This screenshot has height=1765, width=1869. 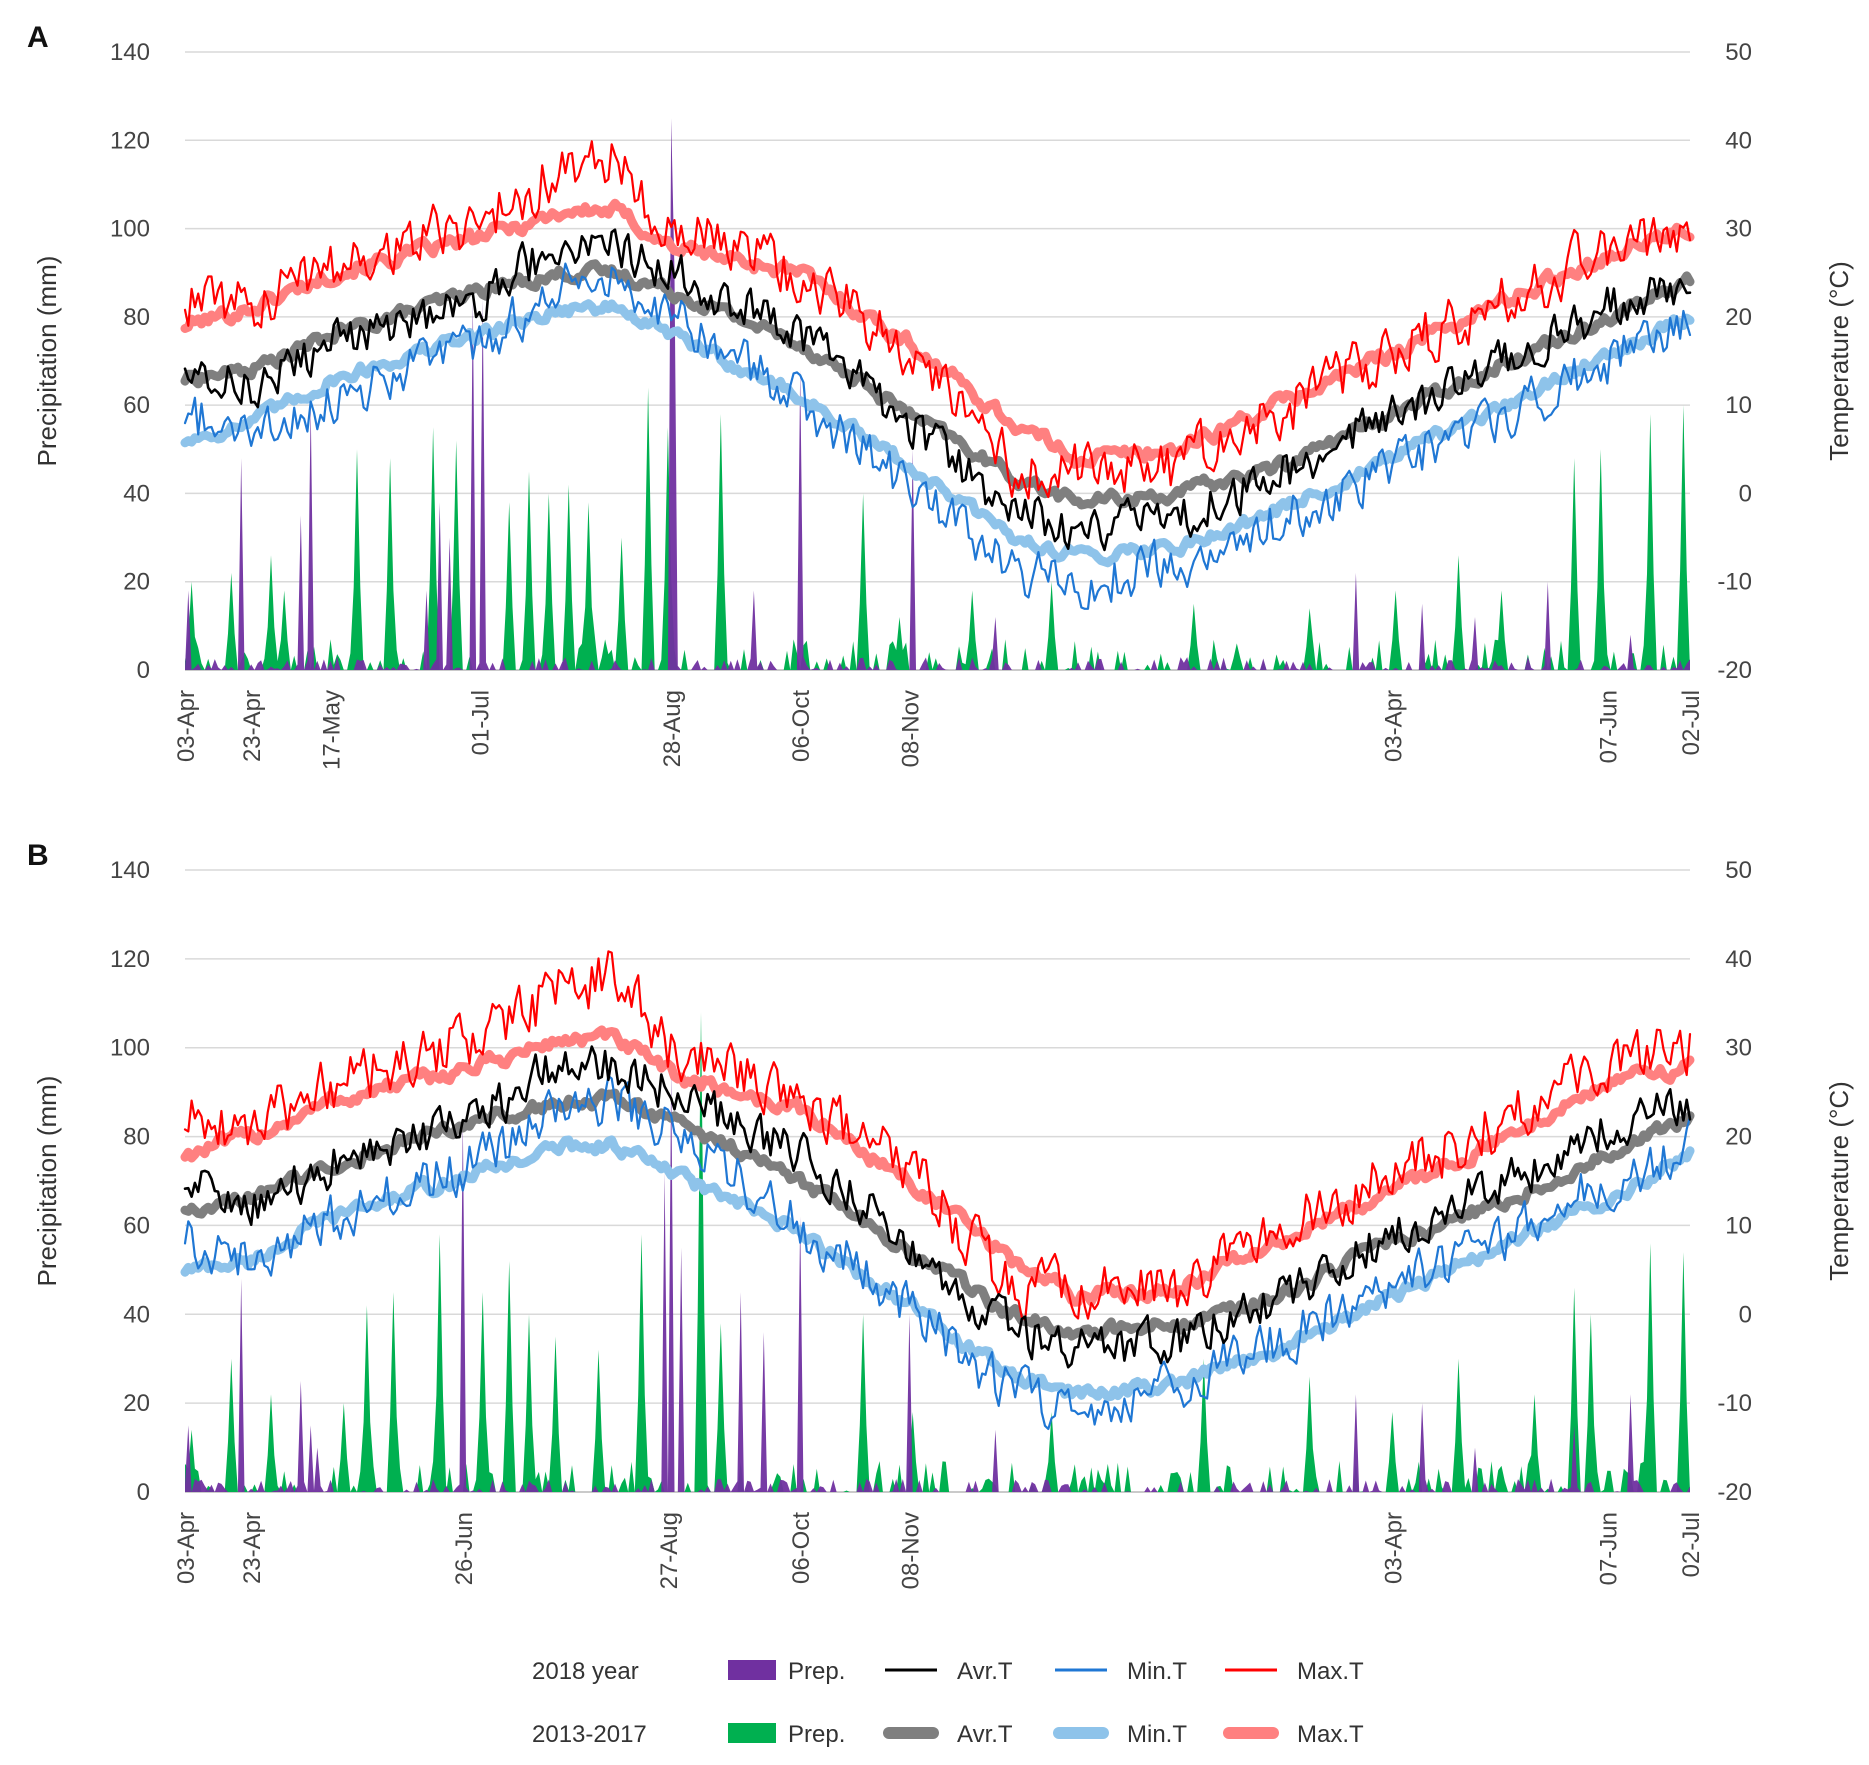 What do you see at coordinates (669, 1550) in the screenshot?
I see `x-tick-label: 27-Aug` at bounding box center [669, 1550].